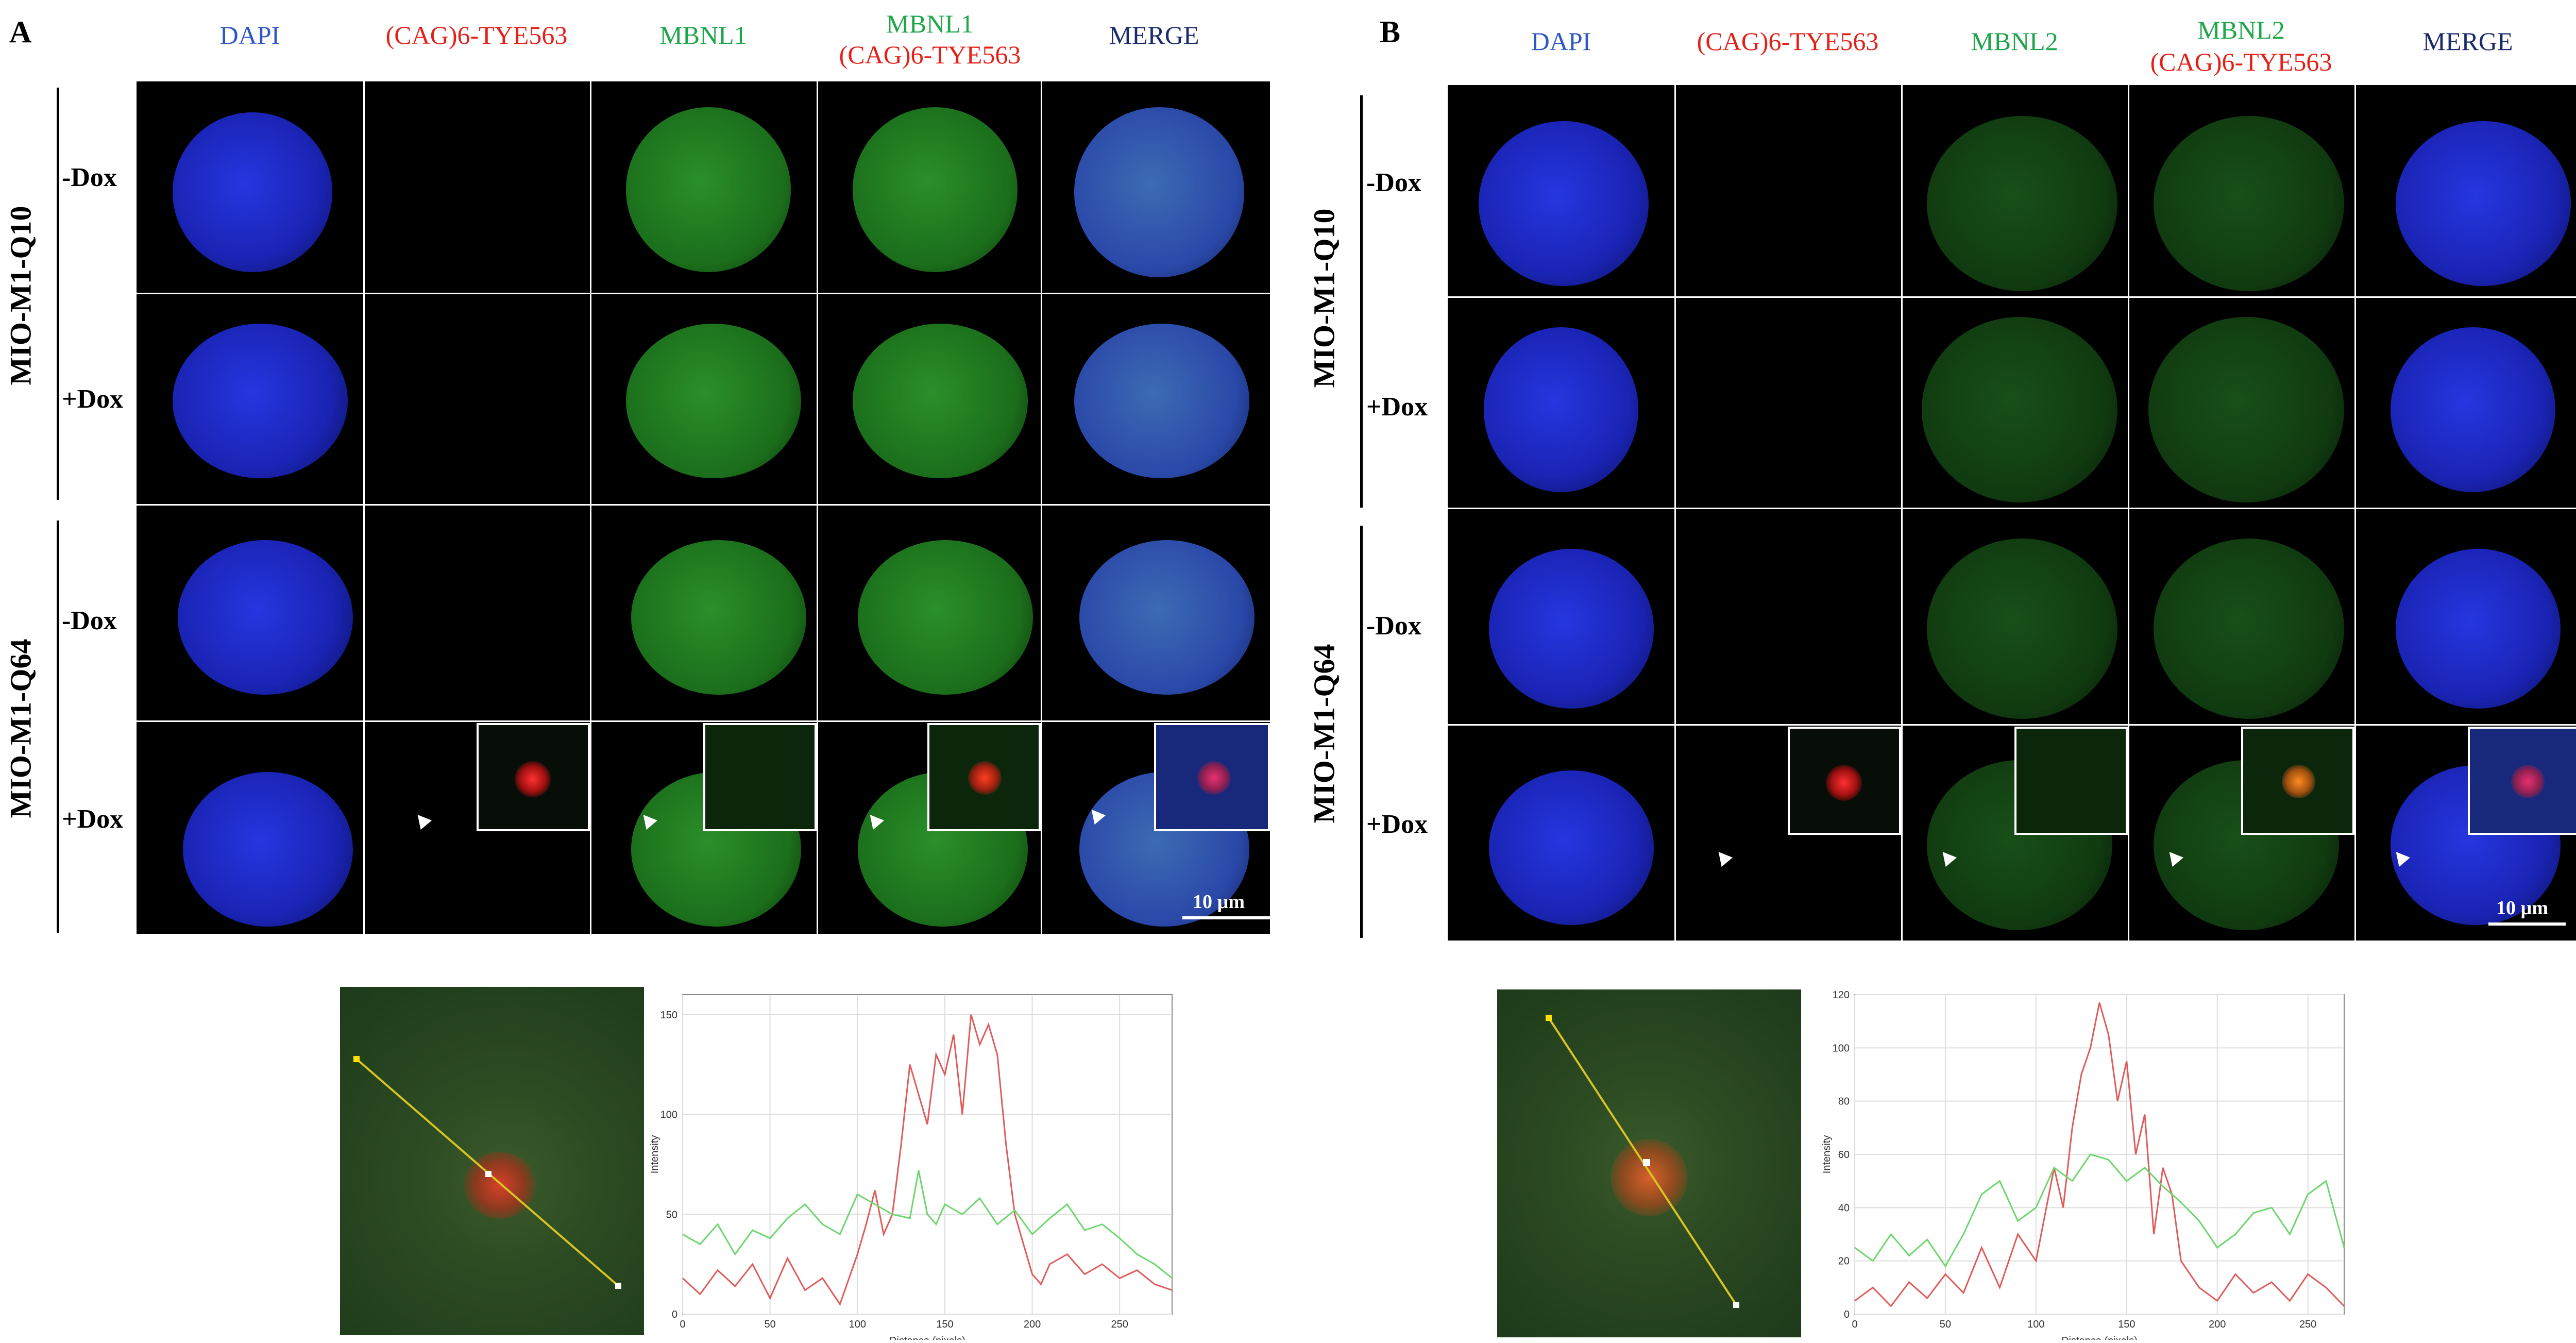  What do you see at coordinates (58, 727) in the screenshot?
I see `group-bar-q64-a` at bounding box center [58, 727].